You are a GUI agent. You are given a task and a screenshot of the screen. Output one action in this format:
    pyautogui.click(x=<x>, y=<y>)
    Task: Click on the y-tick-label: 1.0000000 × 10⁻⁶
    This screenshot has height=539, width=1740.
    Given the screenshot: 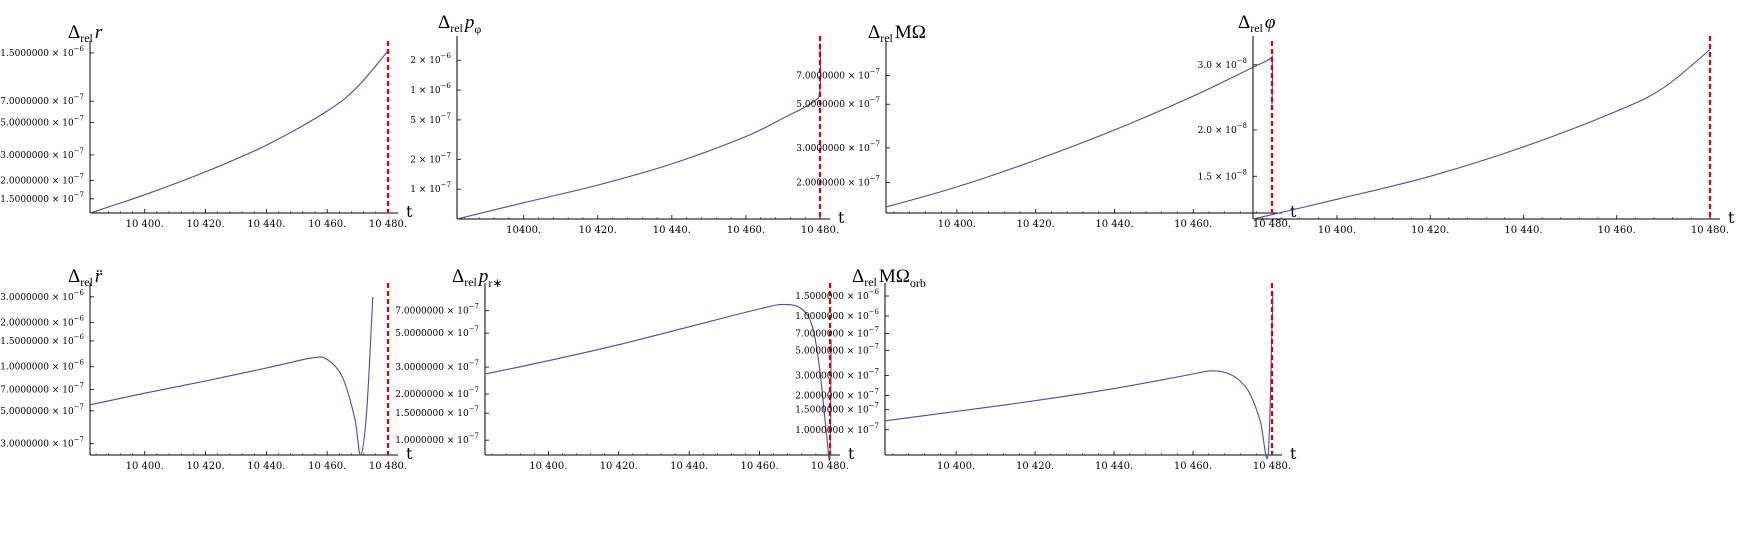 What is the action you would take?
    pyautogui.click(x=42, y=366)
    